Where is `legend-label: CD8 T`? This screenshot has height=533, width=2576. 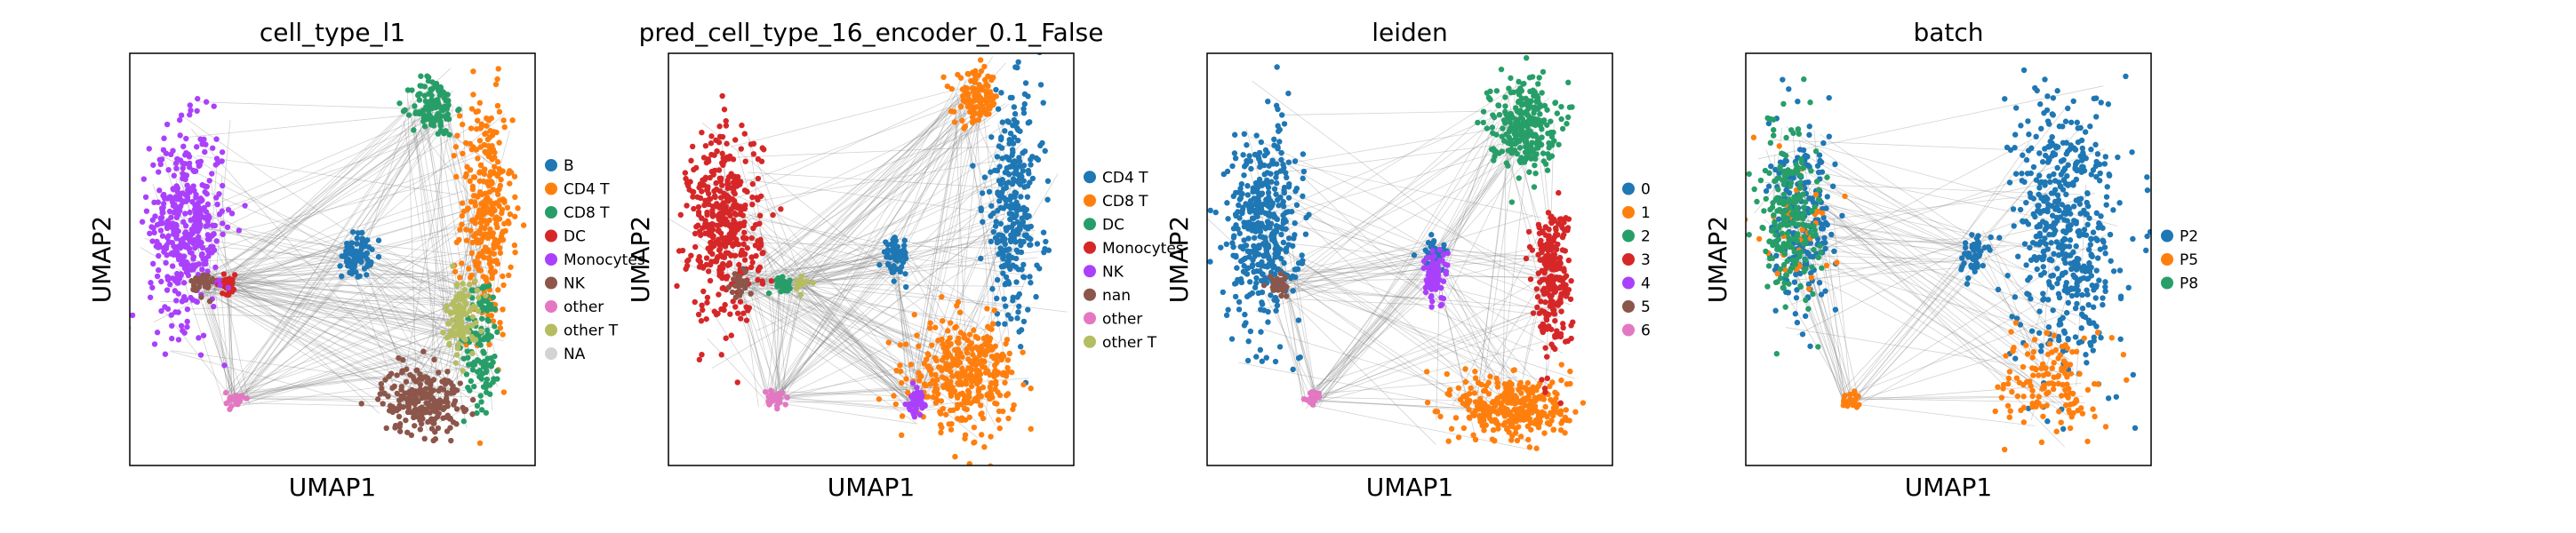 legend-label: CD8 T is located at coordinates (587, 213).